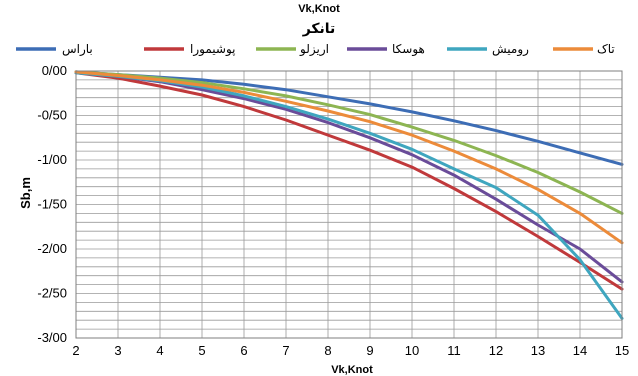  I want to click on y-tick-label: 0/00, so click(54, 70).